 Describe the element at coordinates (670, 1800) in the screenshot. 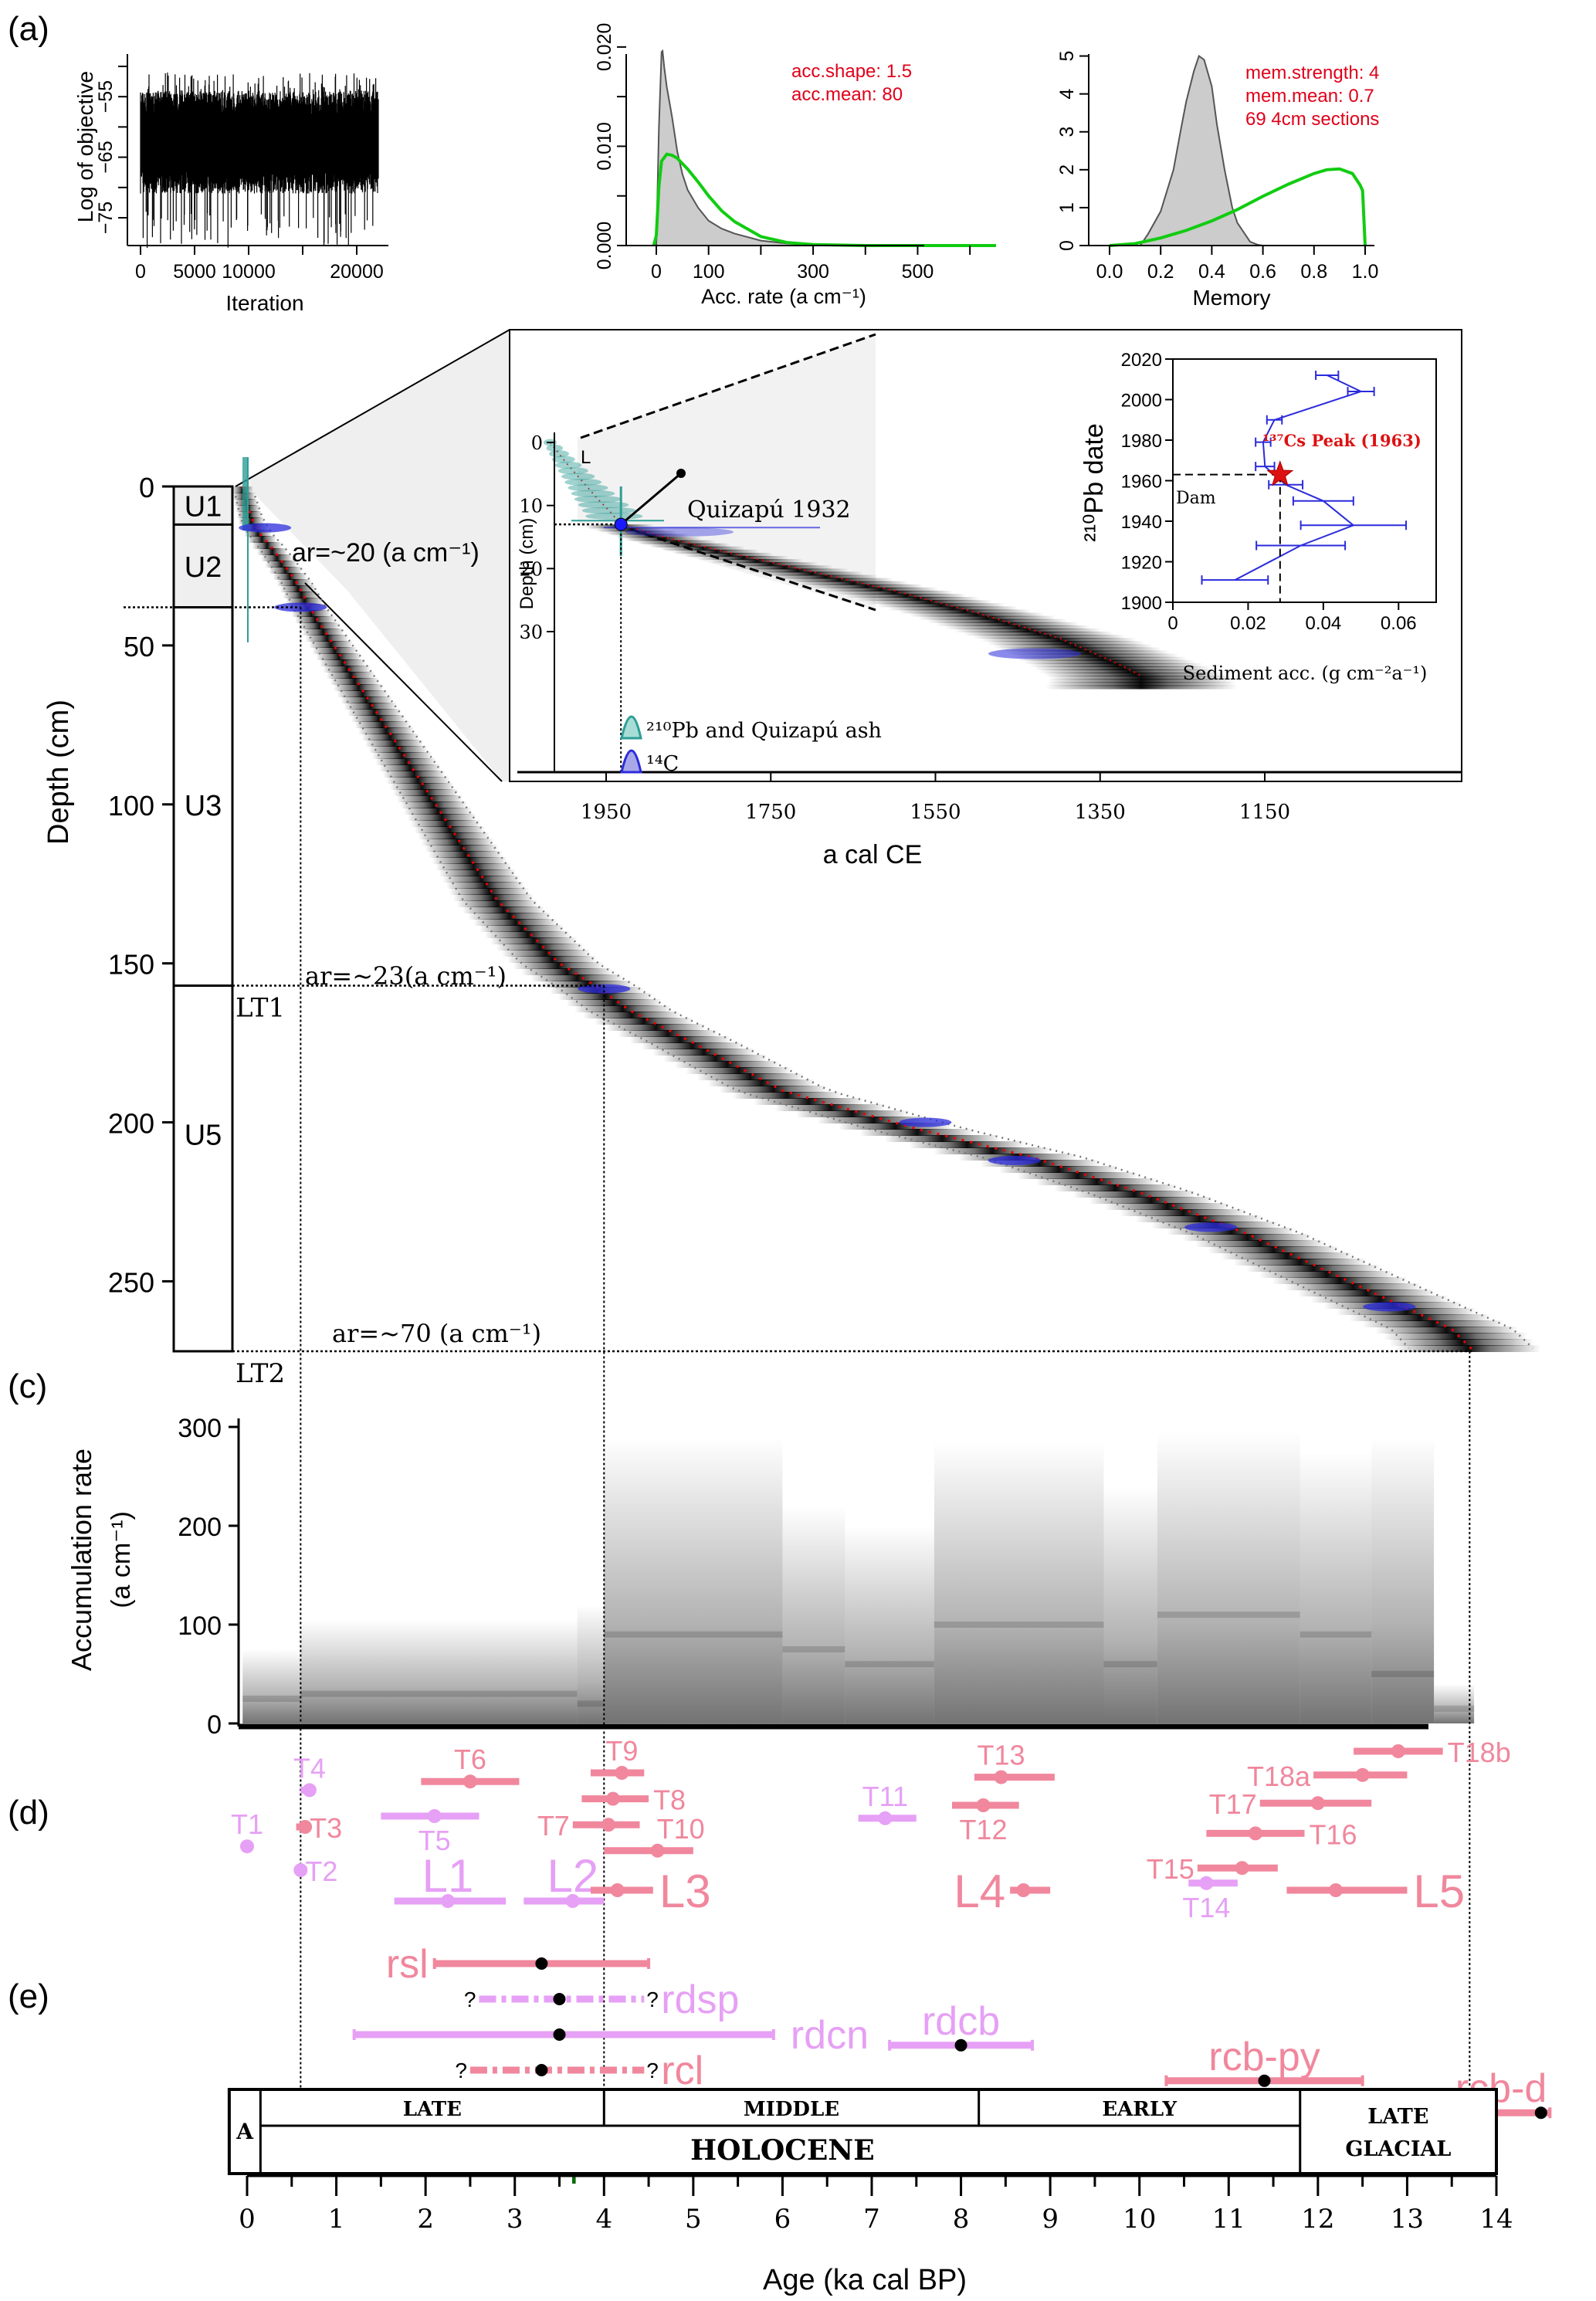

I see `tephra-label: T8` at that location.